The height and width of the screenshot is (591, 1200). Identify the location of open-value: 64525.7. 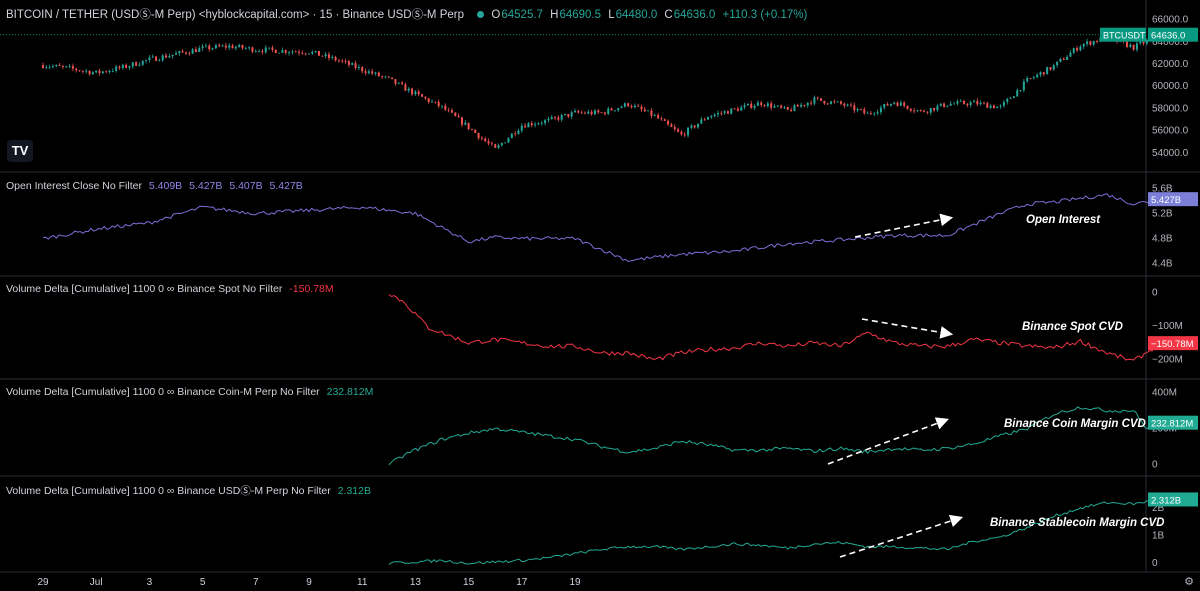
(522, 15).